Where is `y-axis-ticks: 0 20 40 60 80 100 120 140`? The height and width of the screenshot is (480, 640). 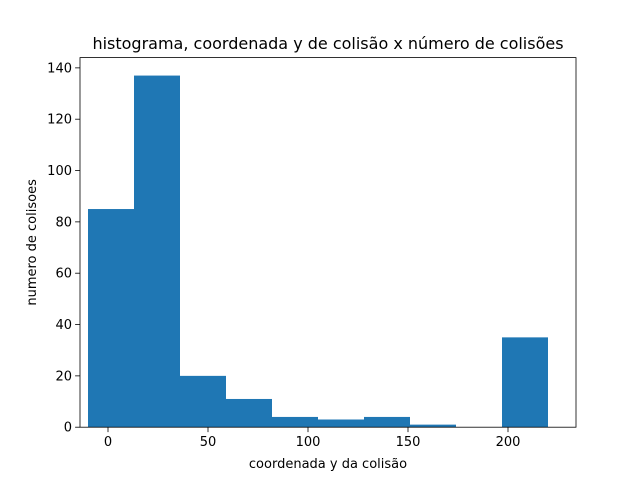 y-axis-ticks: 0 20 40 60 80 100 120 140 is located at coordinates (63, 248).